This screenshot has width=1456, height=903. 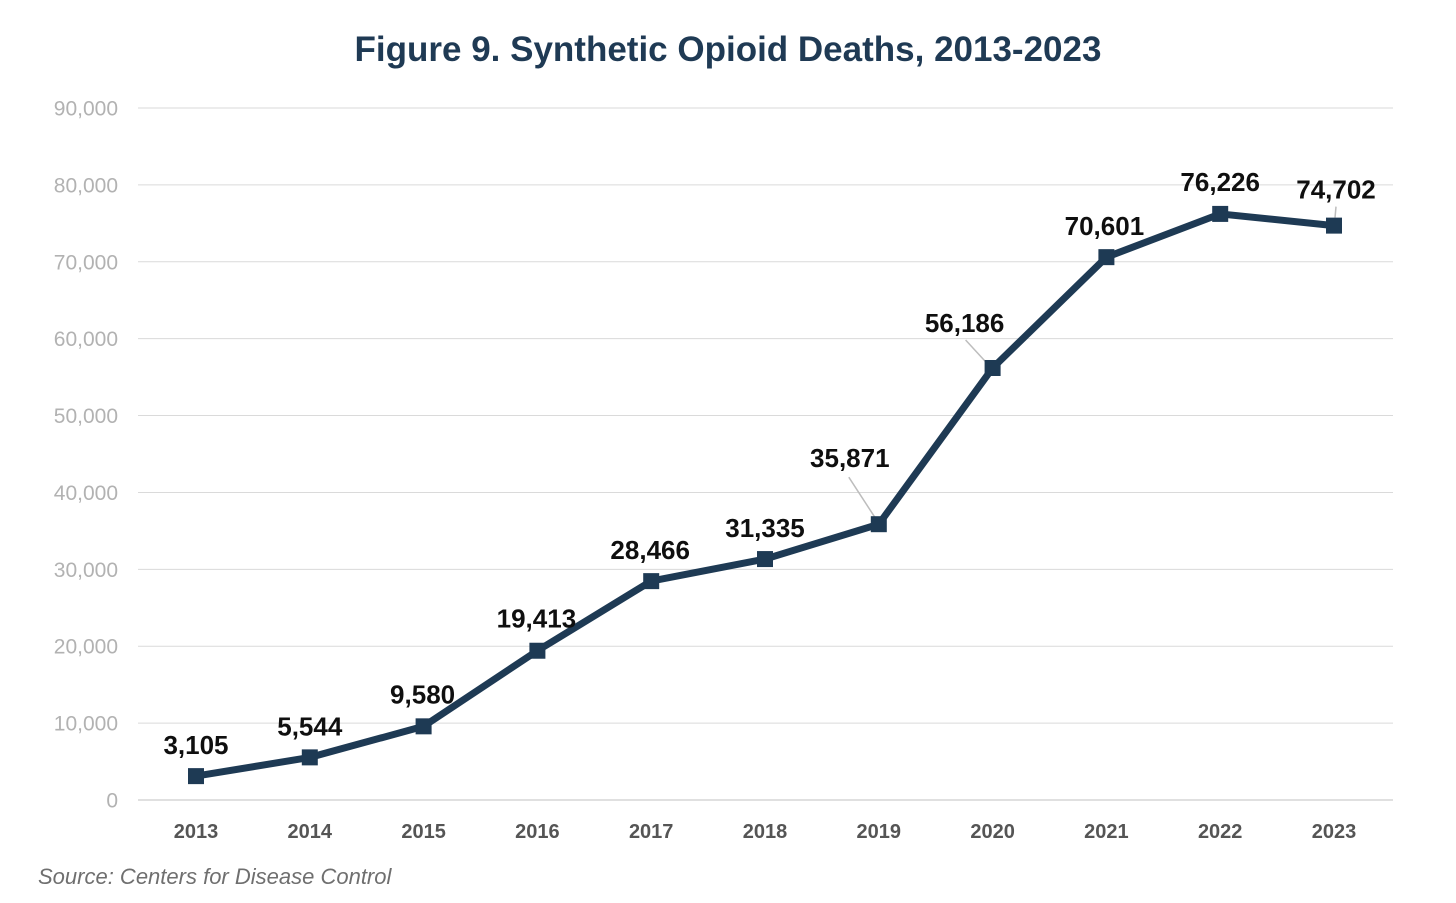 What do you see at coordinates (1220, 832) in the screenshot?
I see `x-tick-label: 2022` at bounding box center [1220, 832].